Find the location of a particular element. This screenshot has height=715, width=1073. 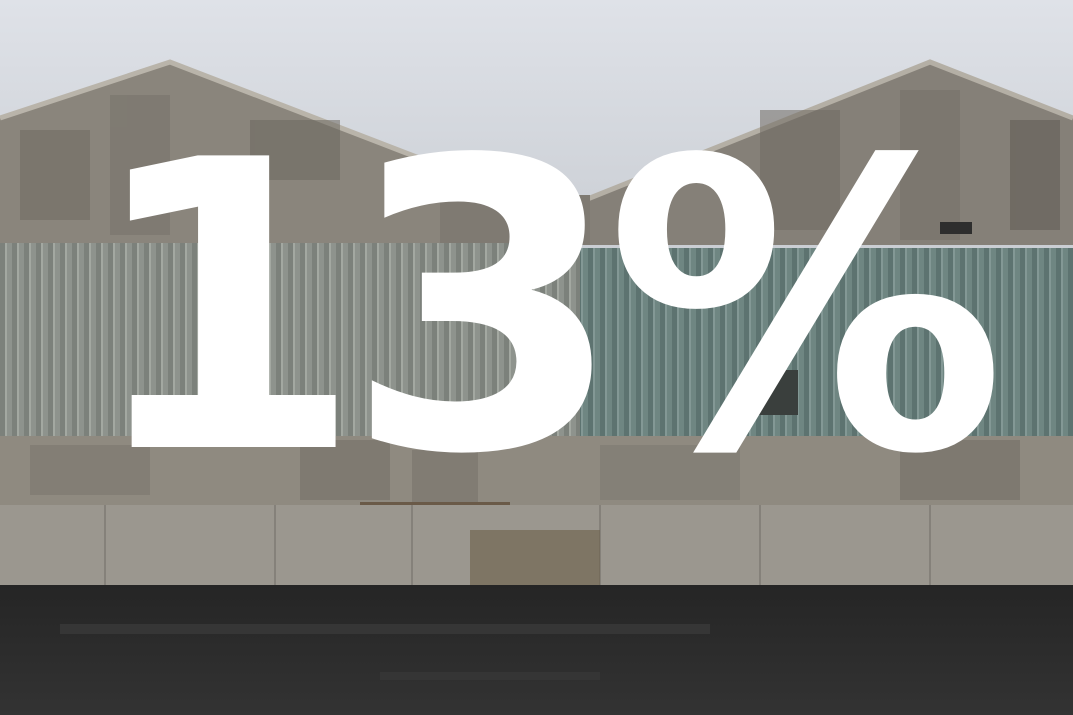

corrugated-band-right is located at coordinates (826, 343).